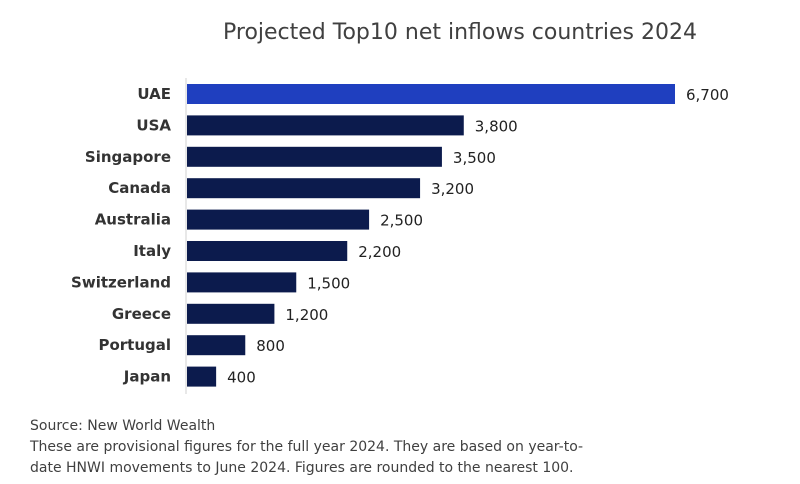  I want to click on value-label-greece: 1,200, so click(306, 315).